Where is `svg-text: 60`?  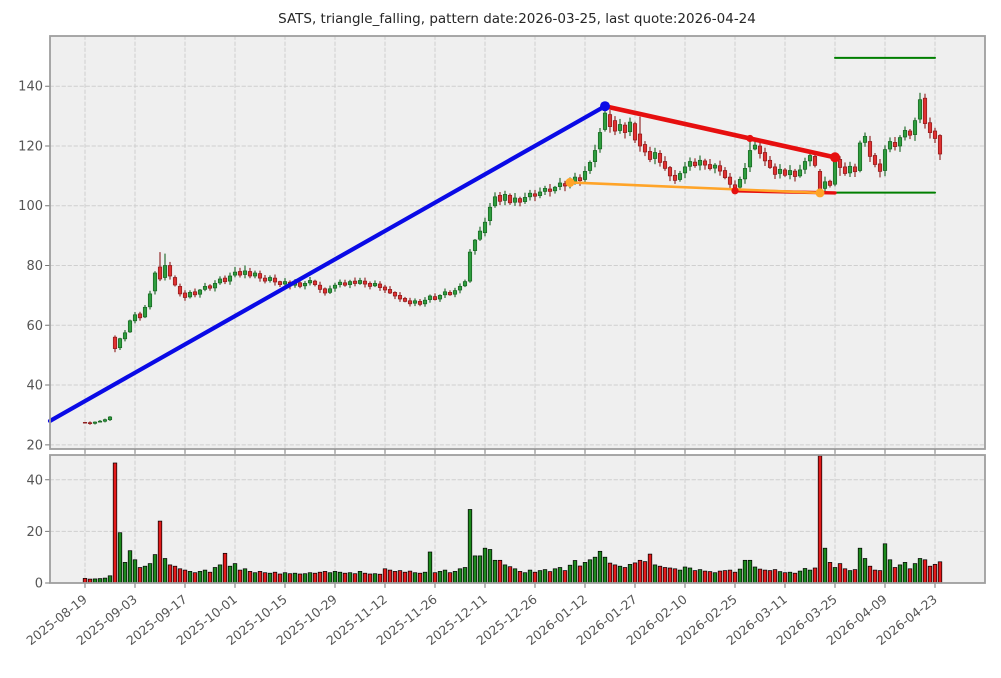 svg-text: 60 is located at coordinates (34, 326).